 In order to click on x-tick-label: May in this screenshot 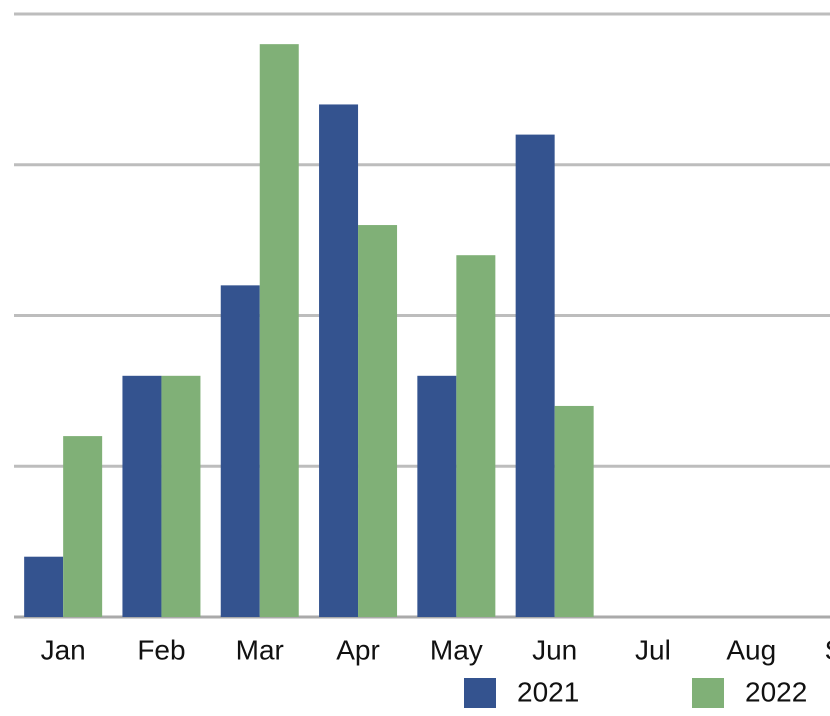, I will do `click(456, 649)`.